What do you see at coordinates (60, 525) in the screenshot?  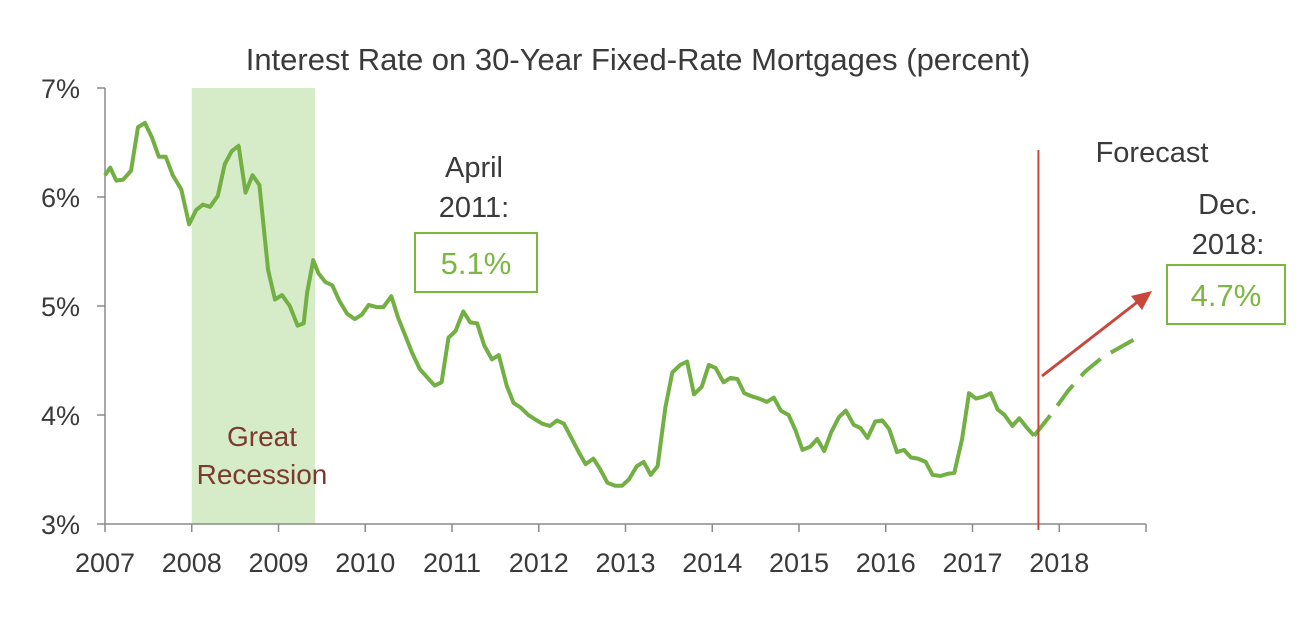 I see `y-tick-label: 3%` at bounding box center [60, 525].